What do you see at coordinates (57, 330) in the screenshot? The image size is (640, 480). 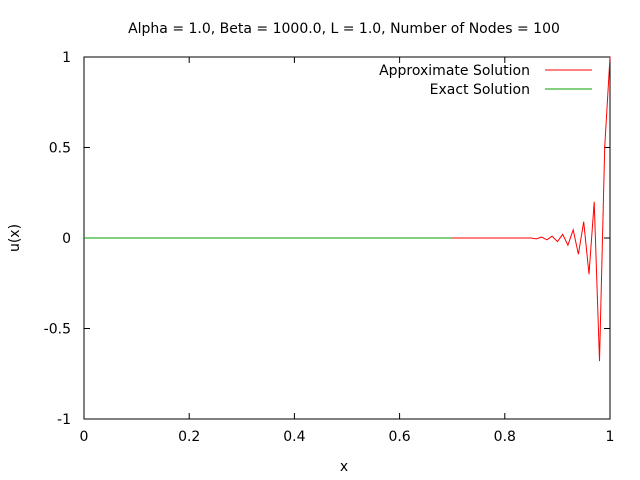 I see `y-tick-label: -0.5` at bounding box center [57, 330].